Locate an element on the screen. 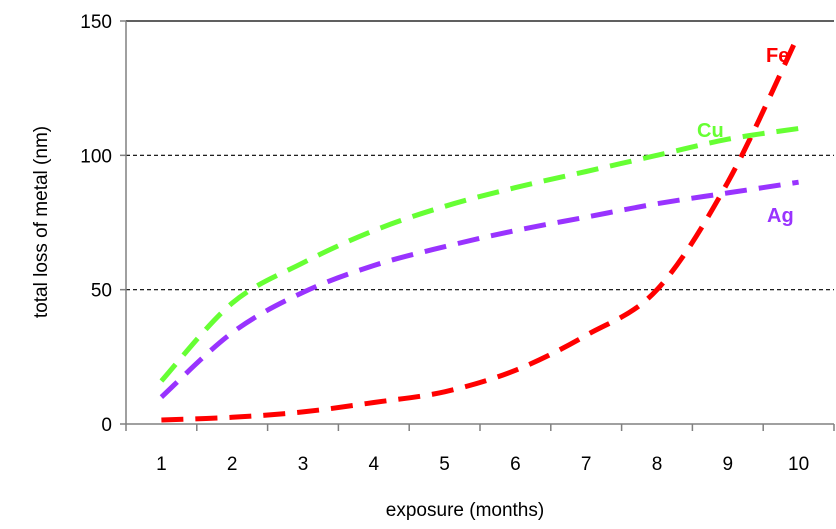  x-tick-label-6: 6 is located at coordinates (515, 464).